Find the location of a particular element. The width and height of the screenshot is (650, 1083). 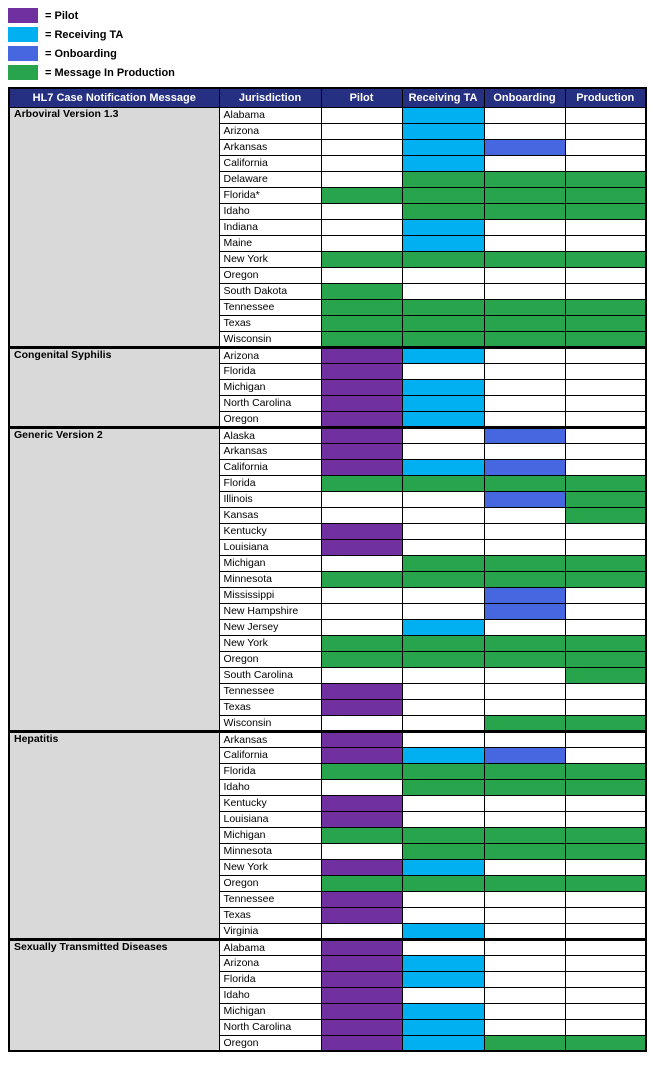

legend-label-pilot: = Pilot is located at coordinates (62, 15).